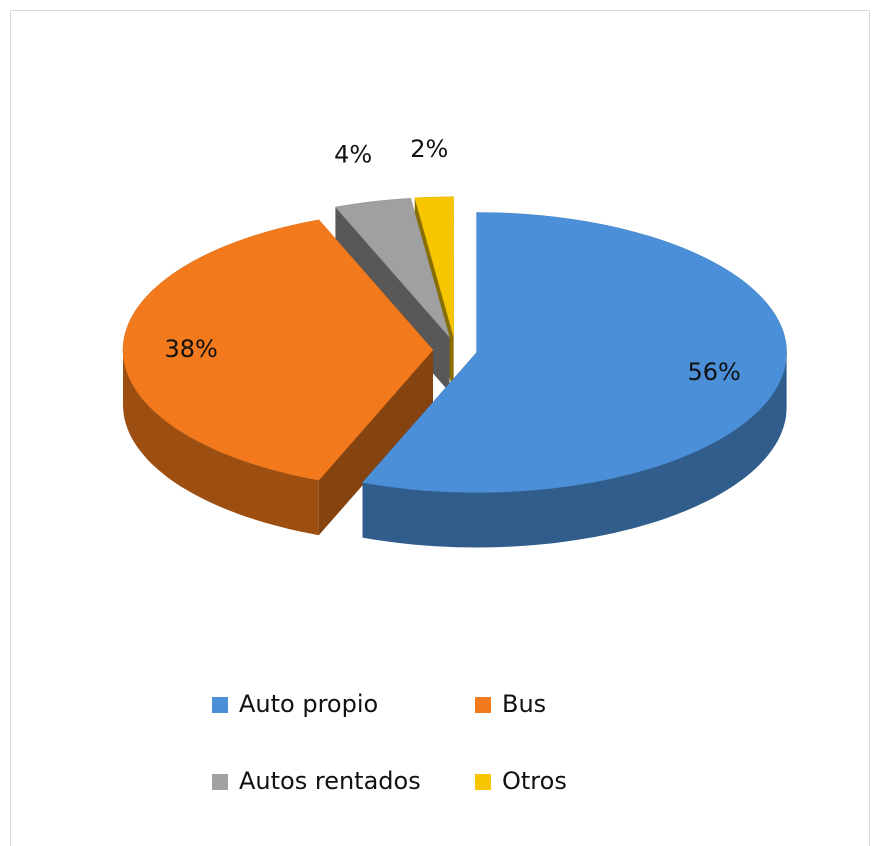  I want to click on data-label: 38%, so click(191, 349).